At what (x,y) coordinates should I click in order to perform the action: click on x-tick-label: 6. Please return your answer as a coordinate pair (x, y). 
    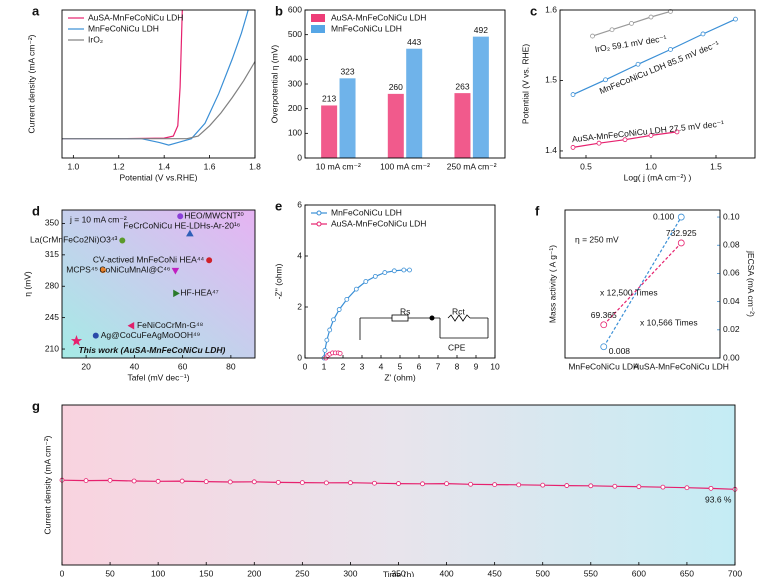
    Looking at the image, I should click on (419, 366).